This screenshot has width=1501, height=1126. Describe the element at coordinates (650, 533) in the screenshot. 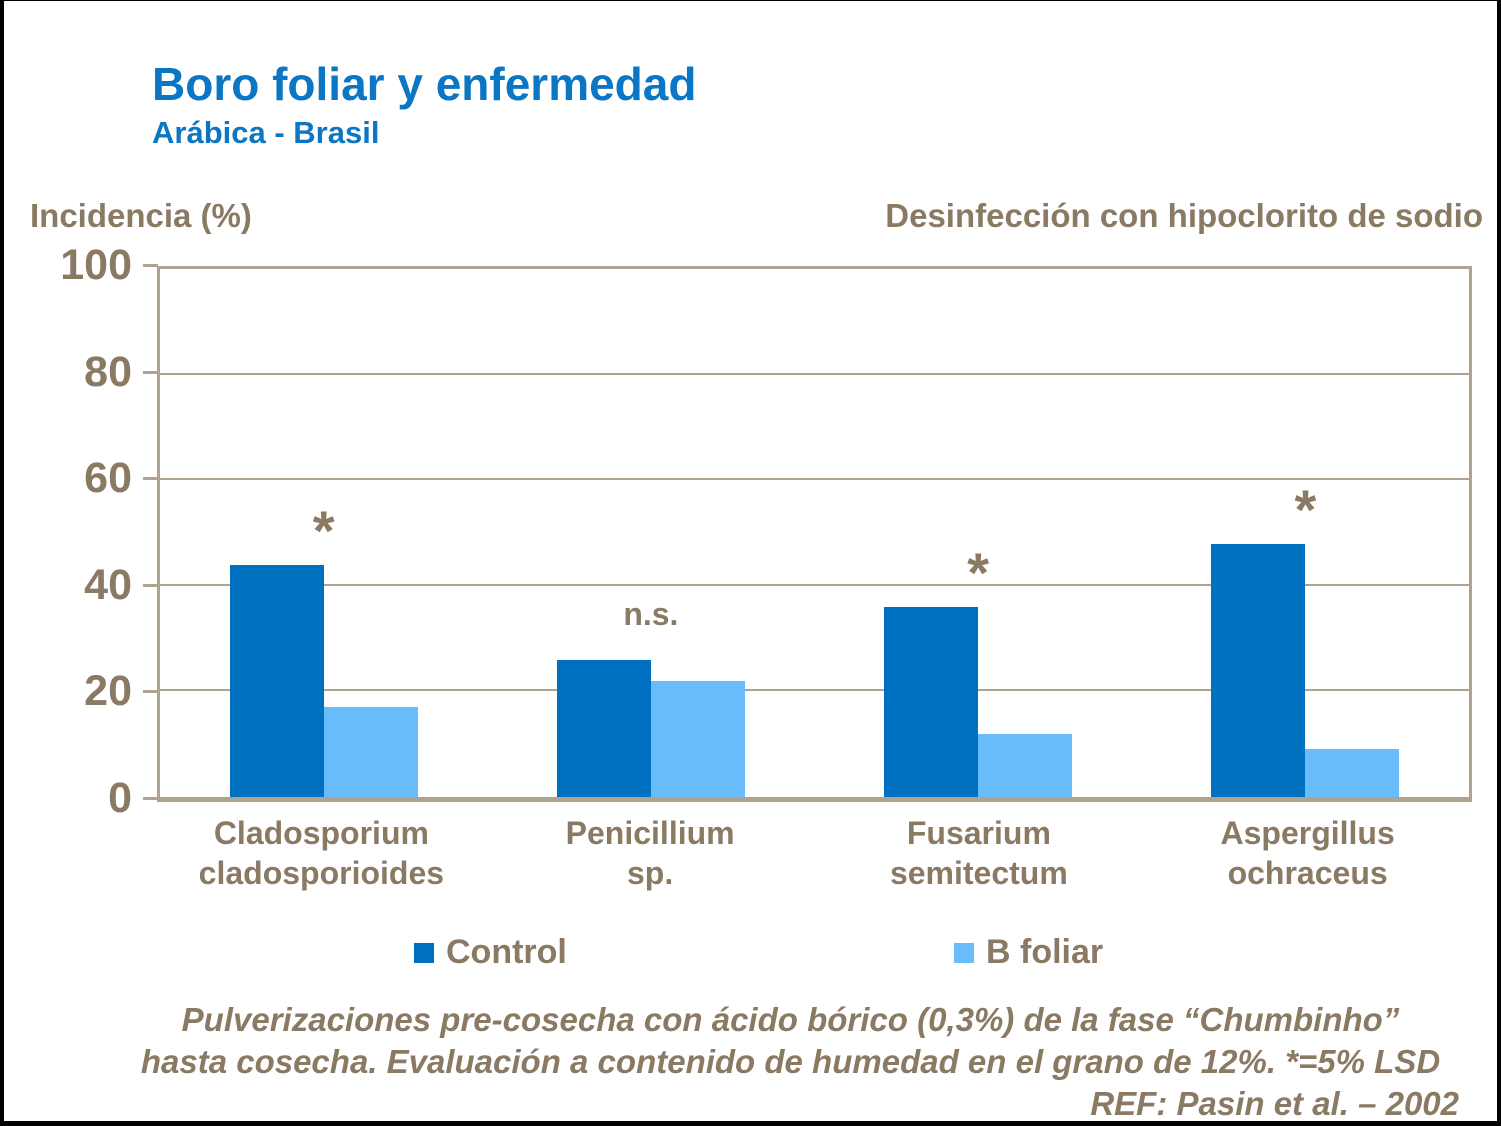

I see `bar-group-2: n.s.` at that location.